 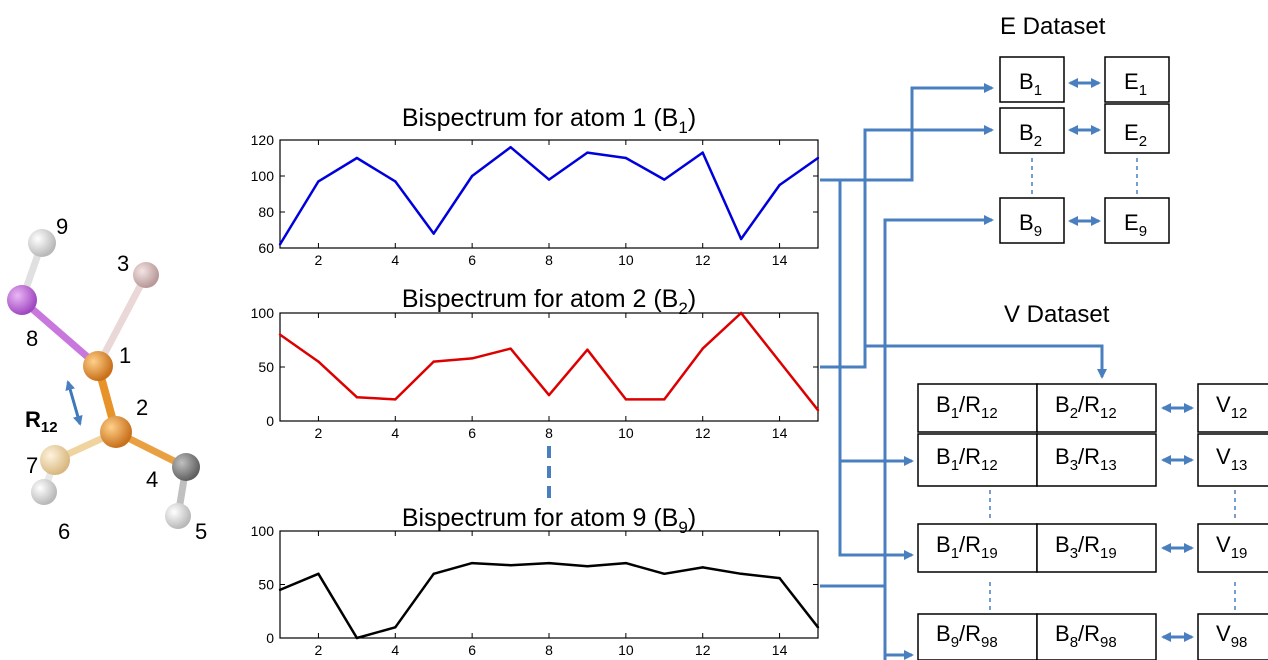 What do you see at coordinates (967, 547) in the screenshot?
I see `v-label-a: B1/R19` at bounding box center [967, 547].